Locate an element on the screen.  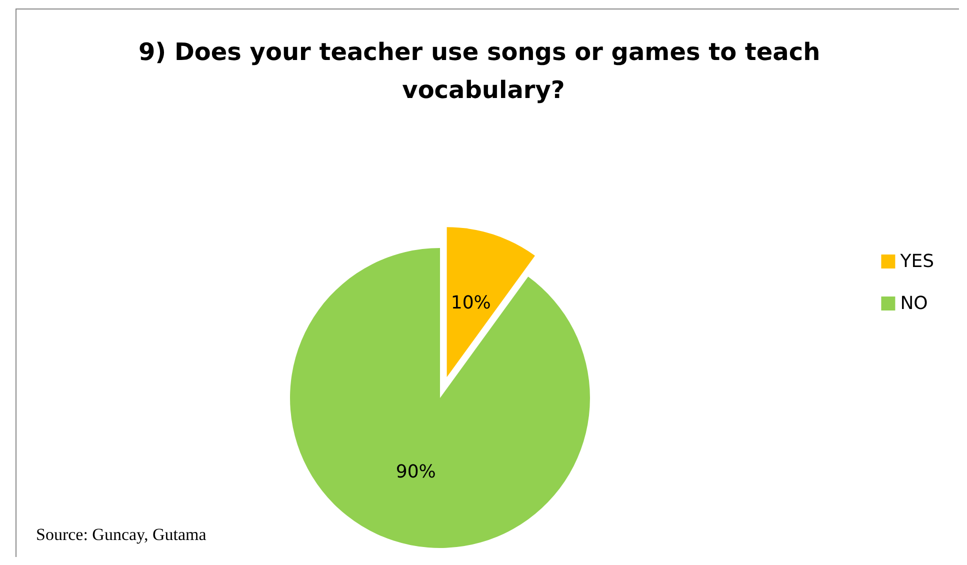
data-label: 10% is located at coordinates (470, 303).